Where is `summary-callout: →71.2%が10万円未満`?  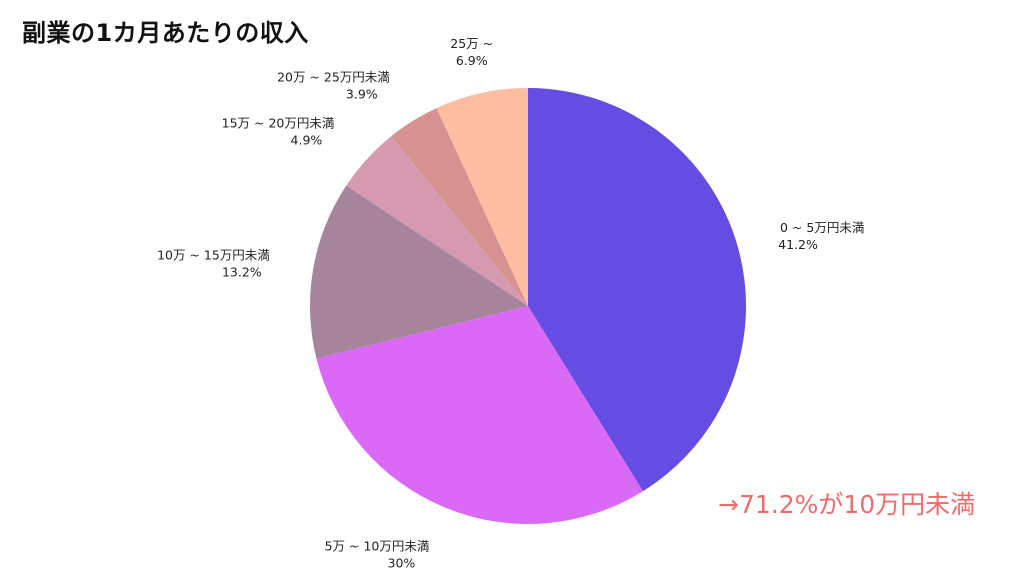 summary-callout: →71.2%が10万円未満 is located at coordinates (847, 504).